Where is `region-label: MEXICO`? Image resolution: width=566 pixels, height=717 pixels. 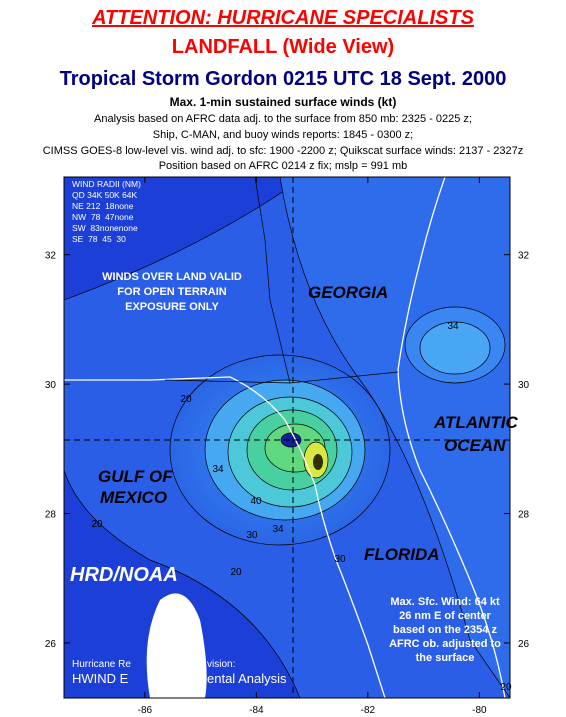
region-label: MEXICO is located at coordinates (133, 497).